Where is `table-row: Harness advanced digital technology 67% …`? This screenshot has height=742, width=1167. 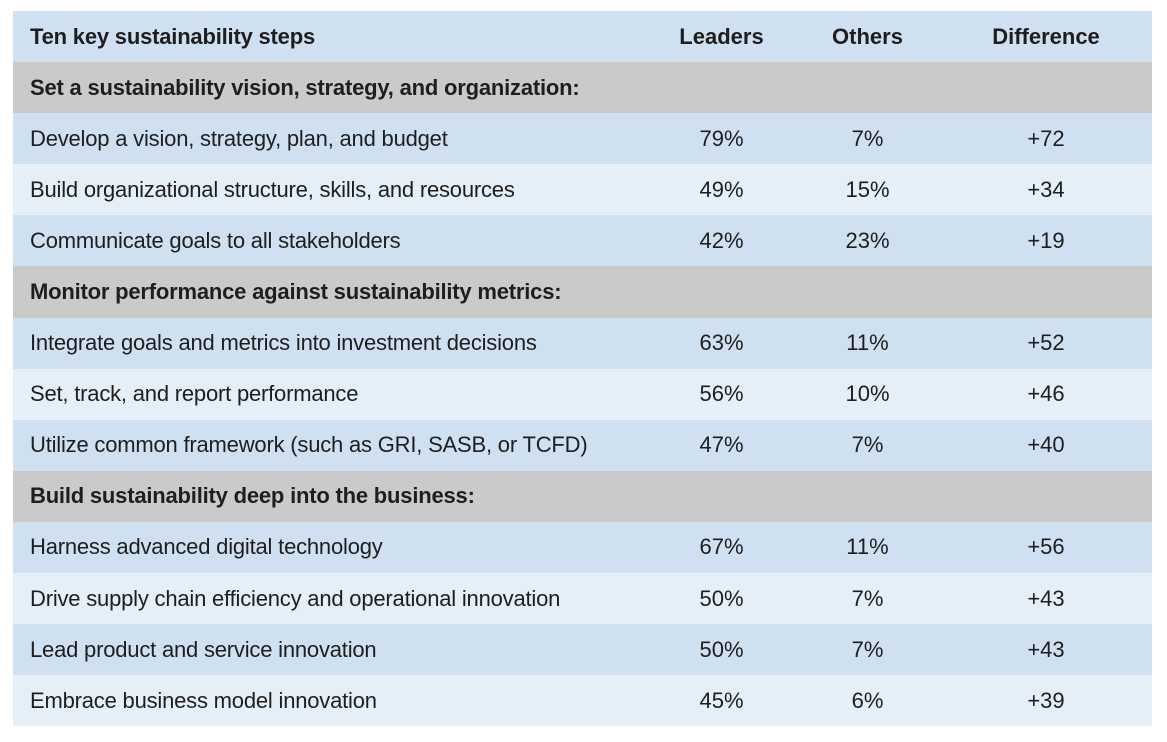
table-row: Harness advanced digital technology 67% … is located at coordinates (582, 547).